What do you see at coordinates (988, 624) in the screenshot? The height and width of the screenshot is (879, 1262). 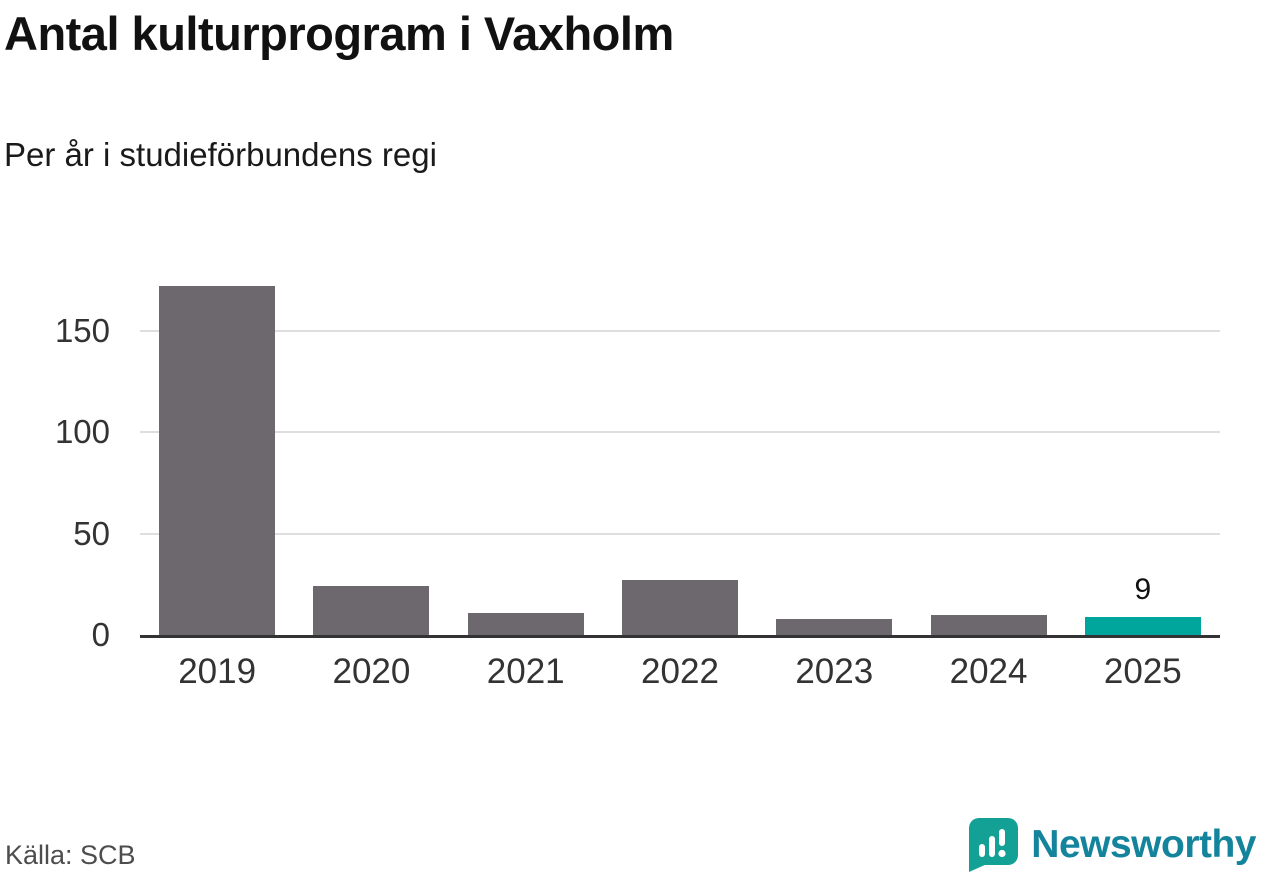 I see `bar-2024` at bounding box center [988, 624].